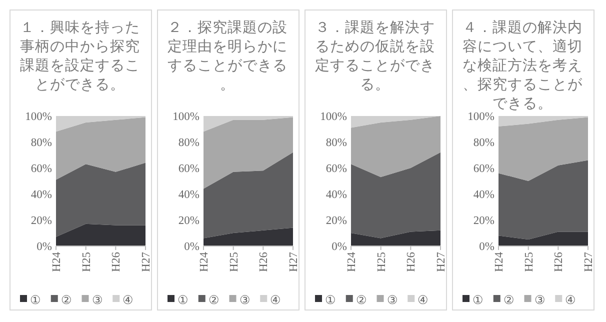 The width and height of the screenshot is (606, 322). What do you see at coordinates (523, 65) in the screenshot?
I see `chart-title: ４．課題の解決内容について、適切な検証方法を考え、探究することができる。` at bounding box center [523, 65].